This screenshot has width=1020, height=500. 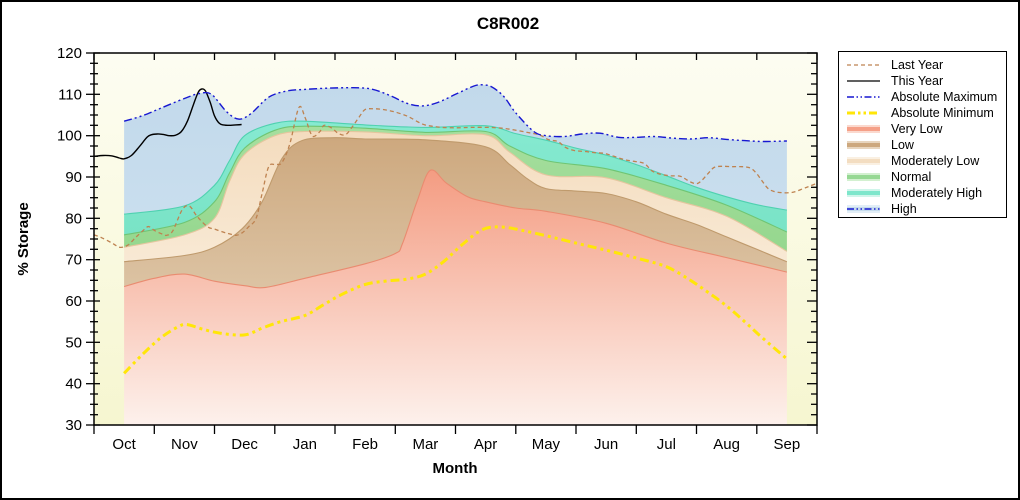 What do you see at coordinates (425, 444) in the screenshot?
I see `svg-text: Mar` at bounding box center [425, 444].